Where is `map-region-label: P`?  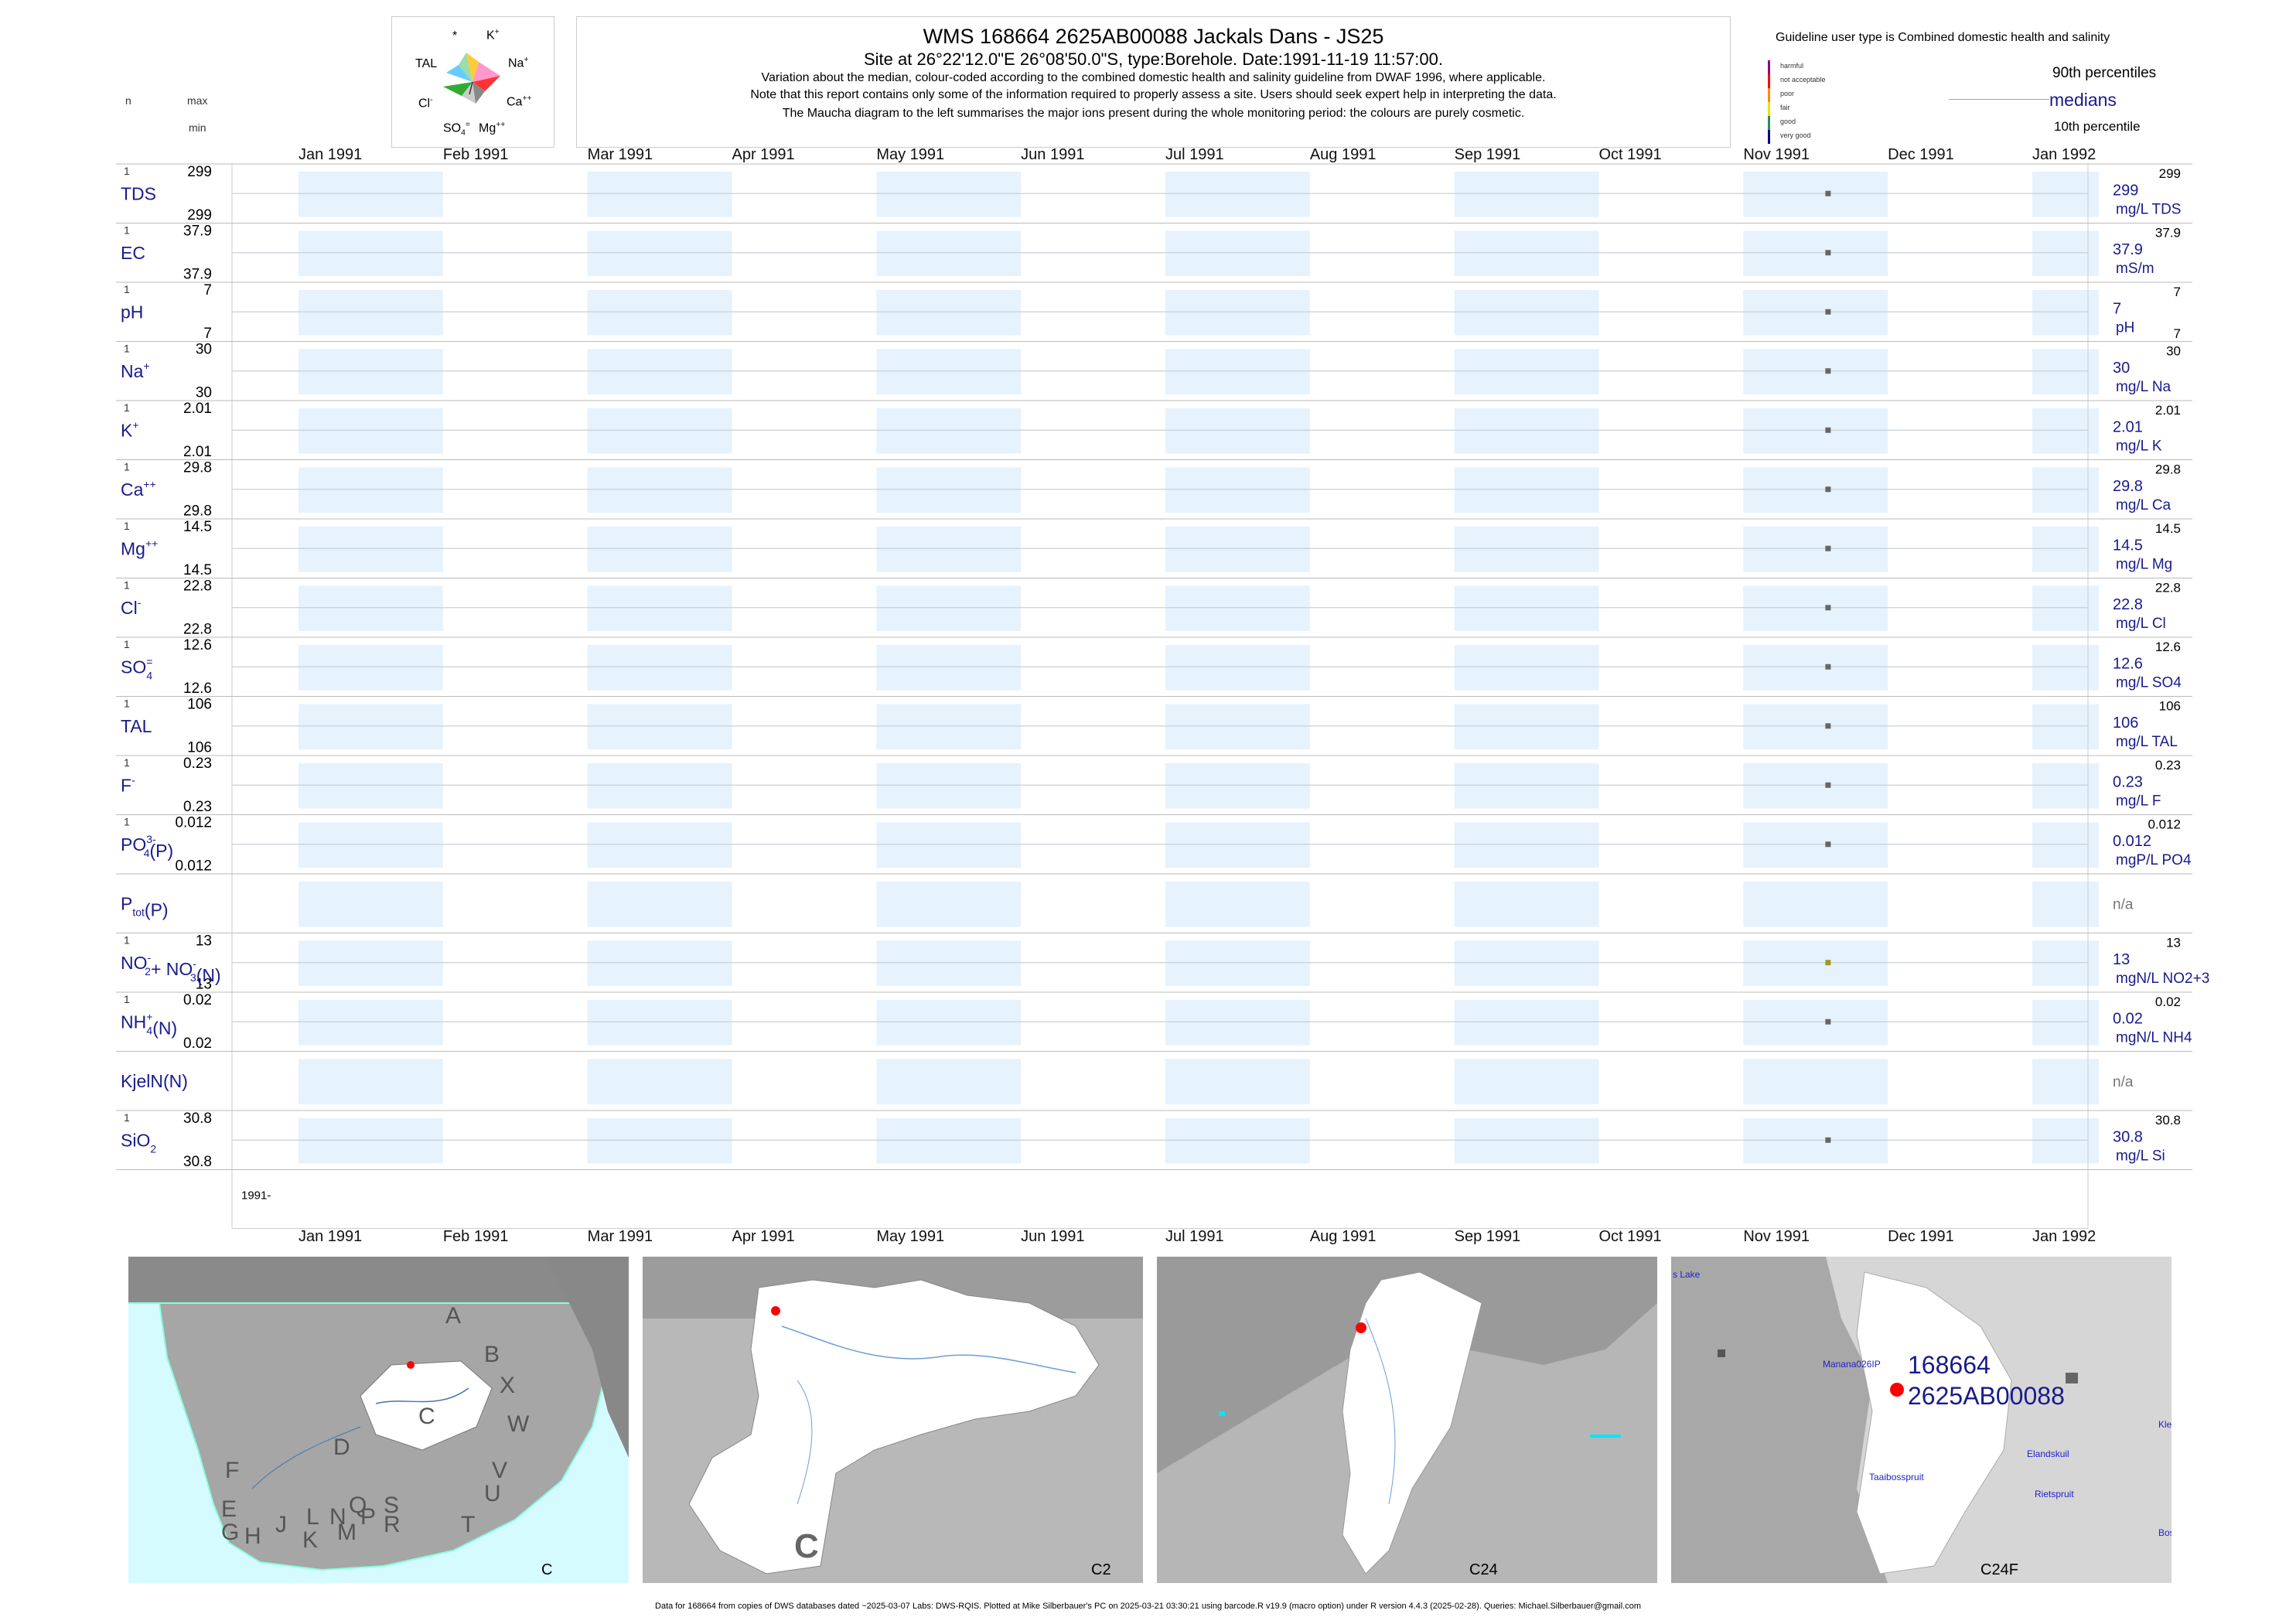
map-region-label: P is located at coordinates (368, 1517).